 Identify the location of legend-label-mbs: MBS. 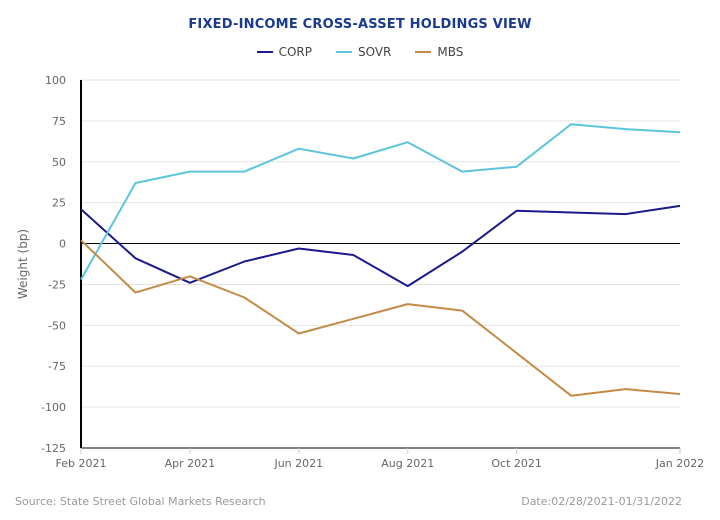
(450, 52).